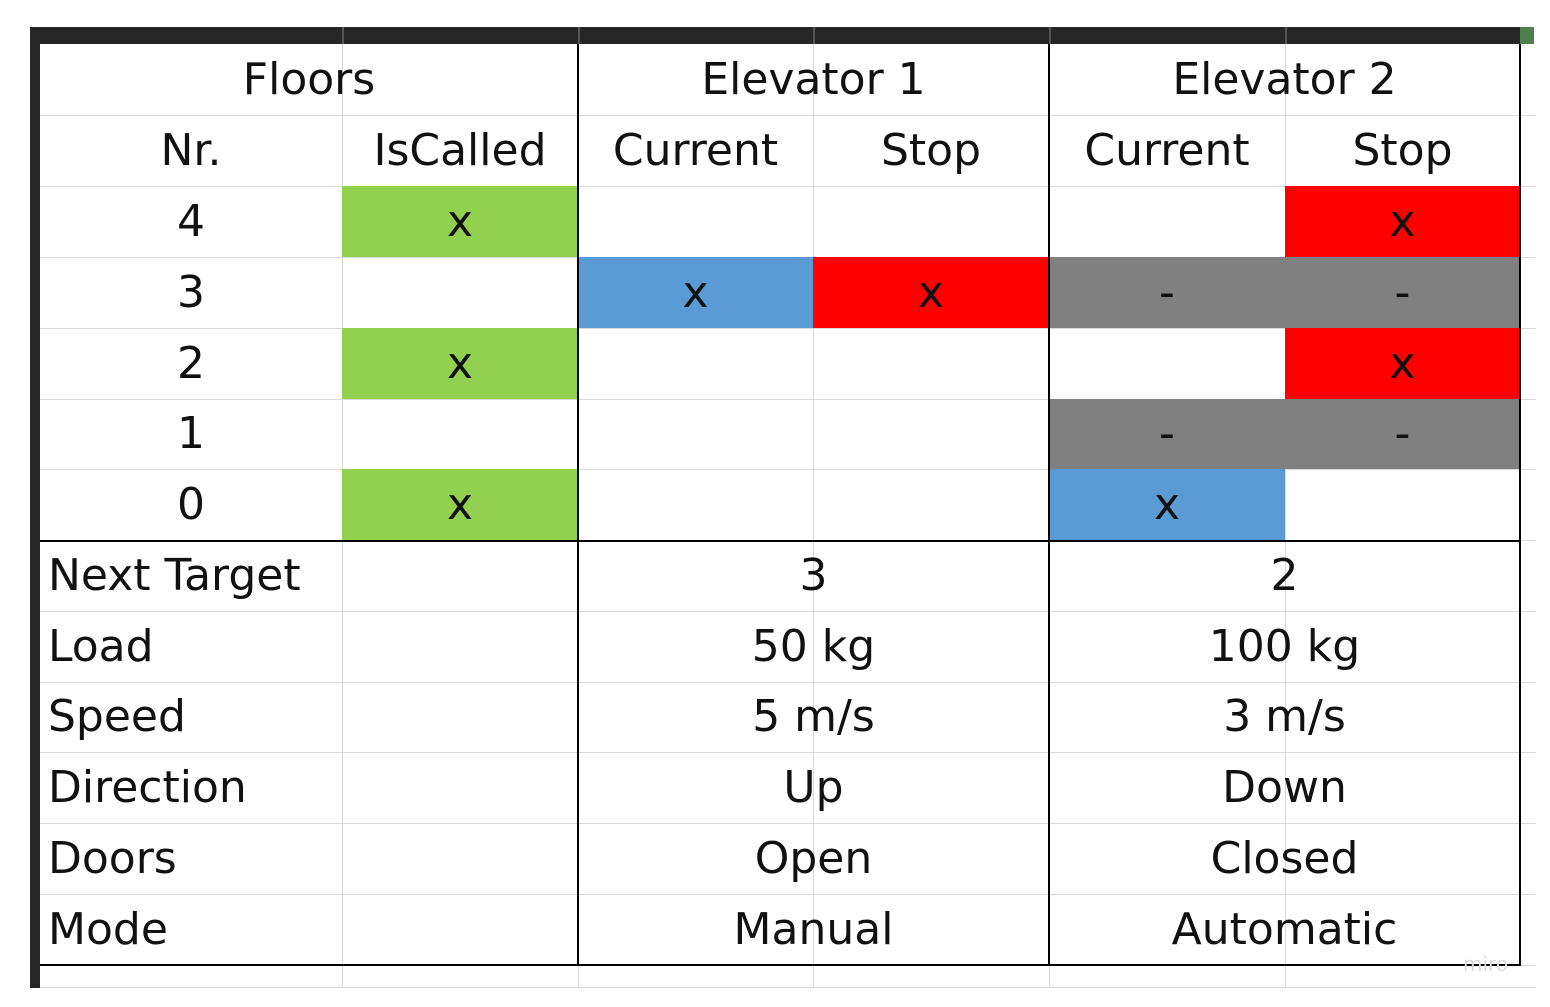 Image resolution: width=1550 pixels, height=1007 pixels. What do you see at coordinates (695, 221) in the screenshot?
I see `floor-4-e1-current` at bounding box center [695, 221].